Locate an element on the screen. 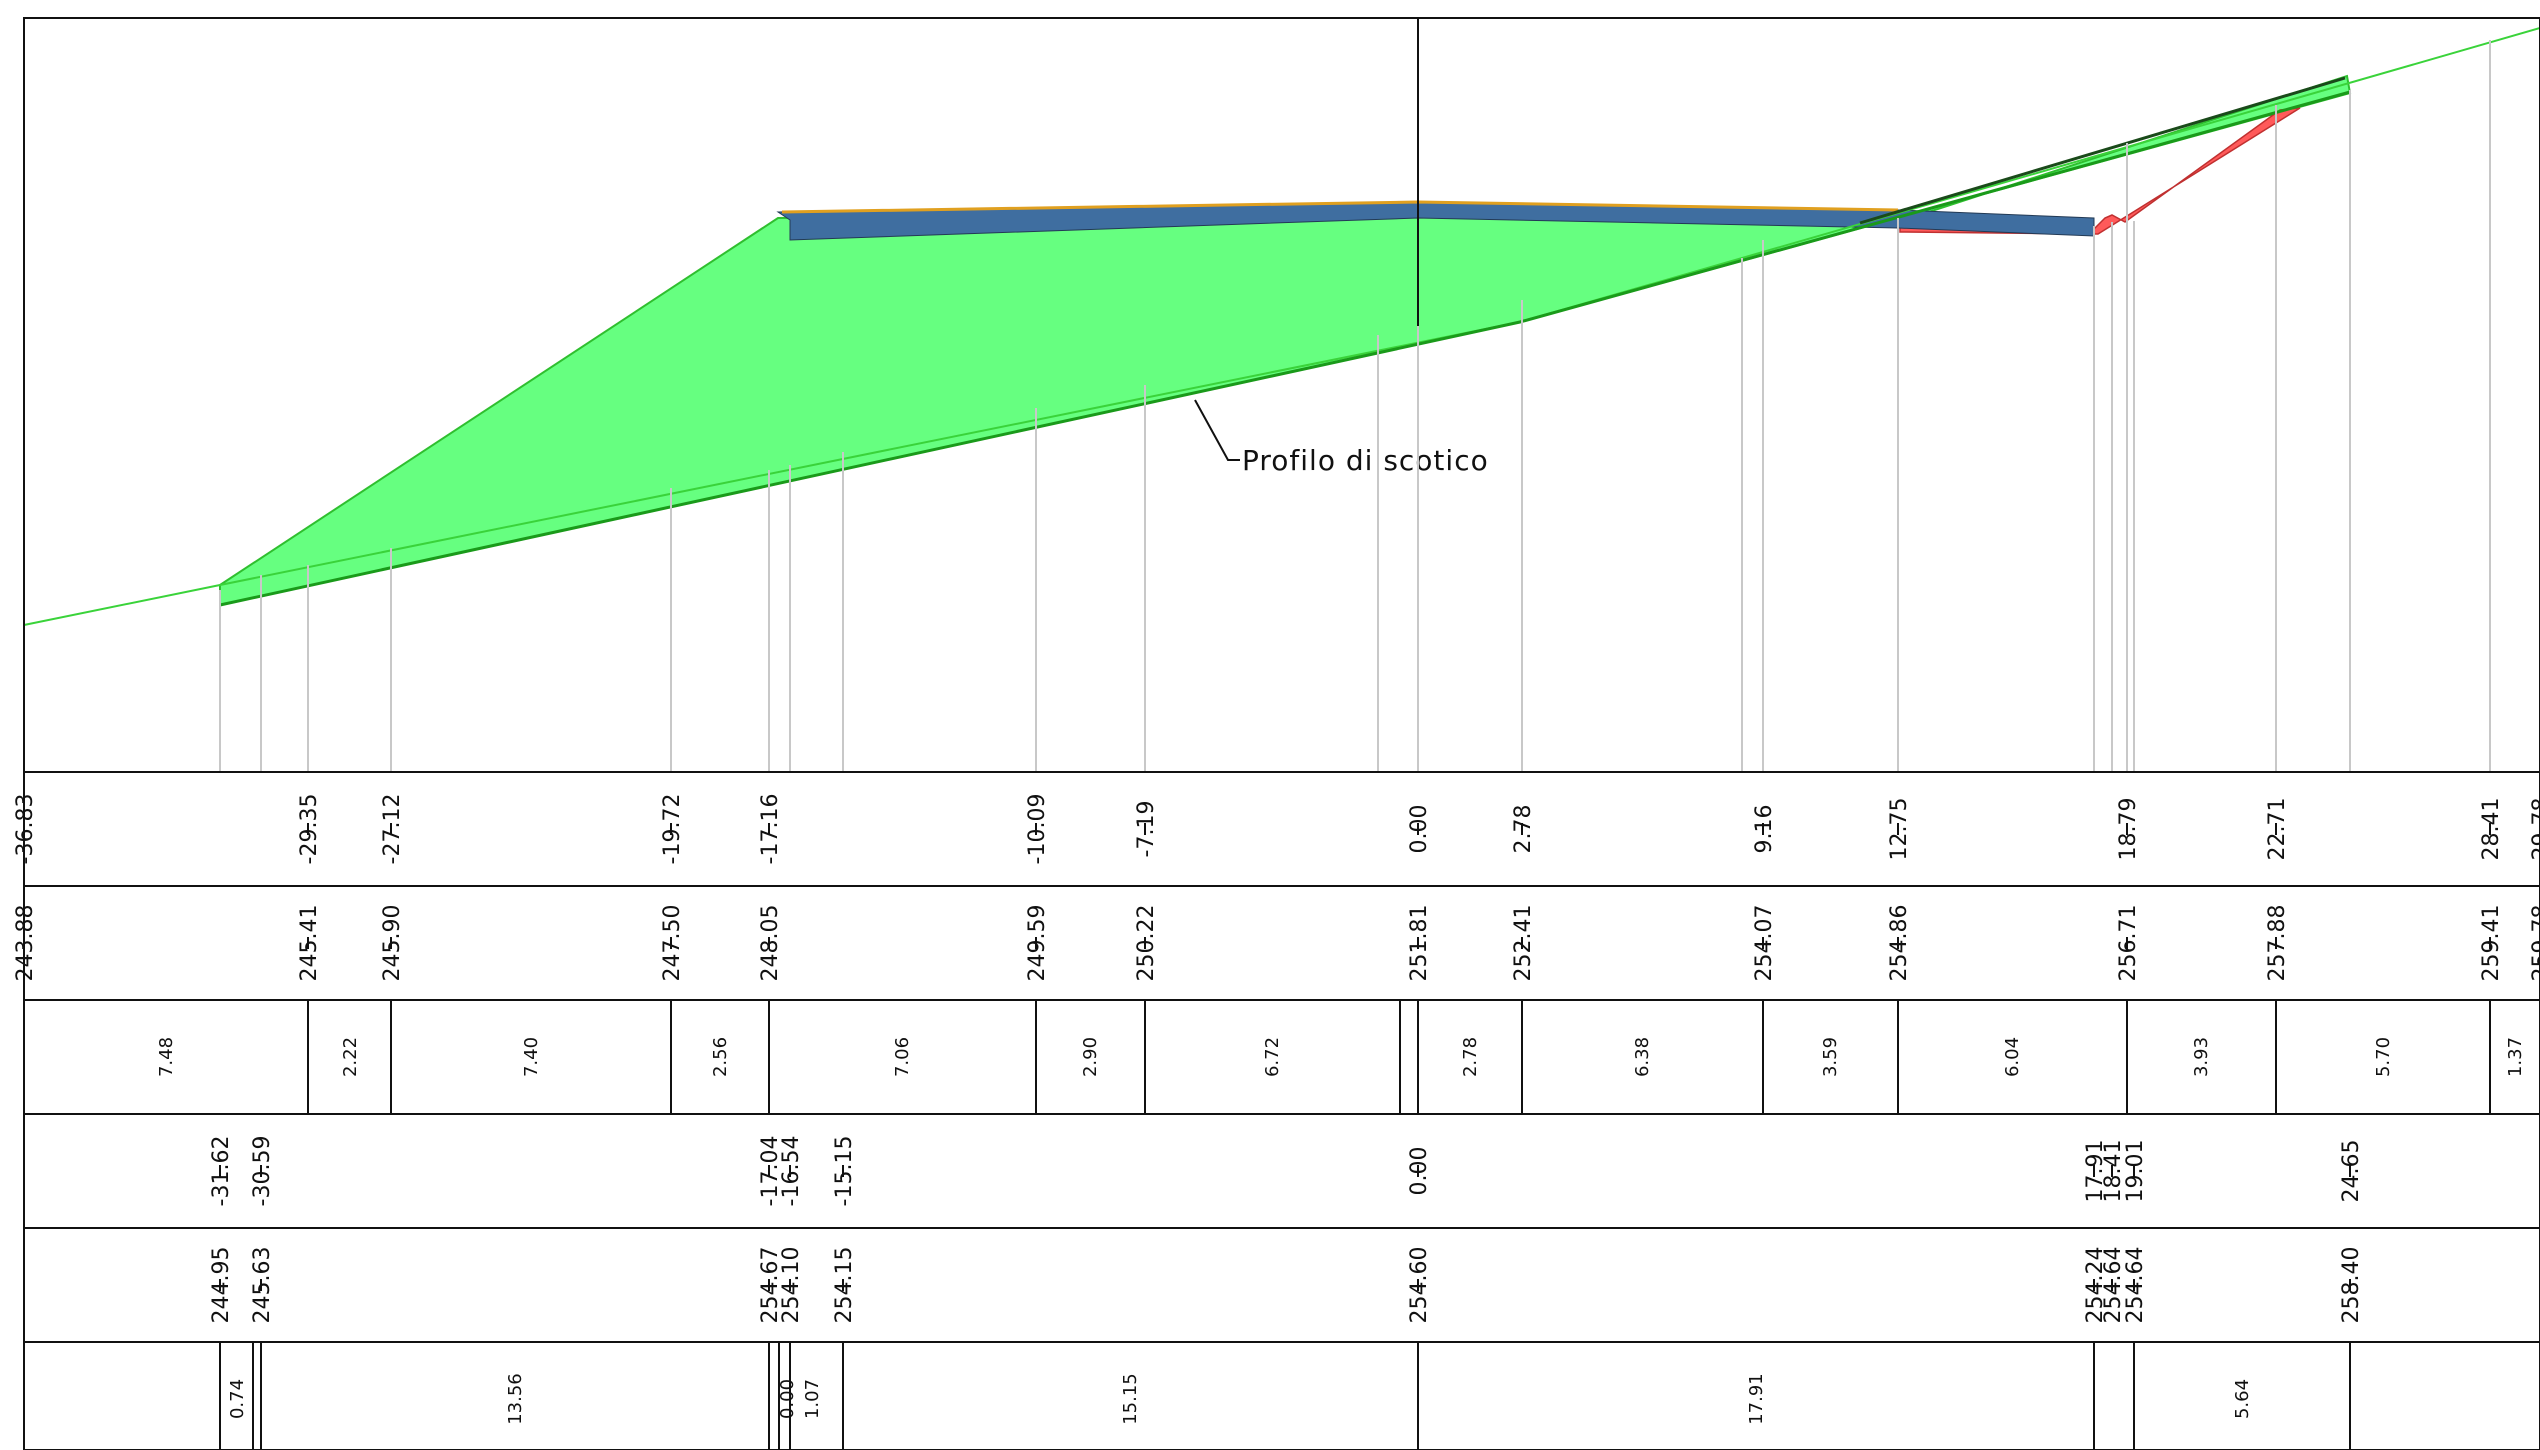  band-value: 248.05 is located at coordinates (770, 943).